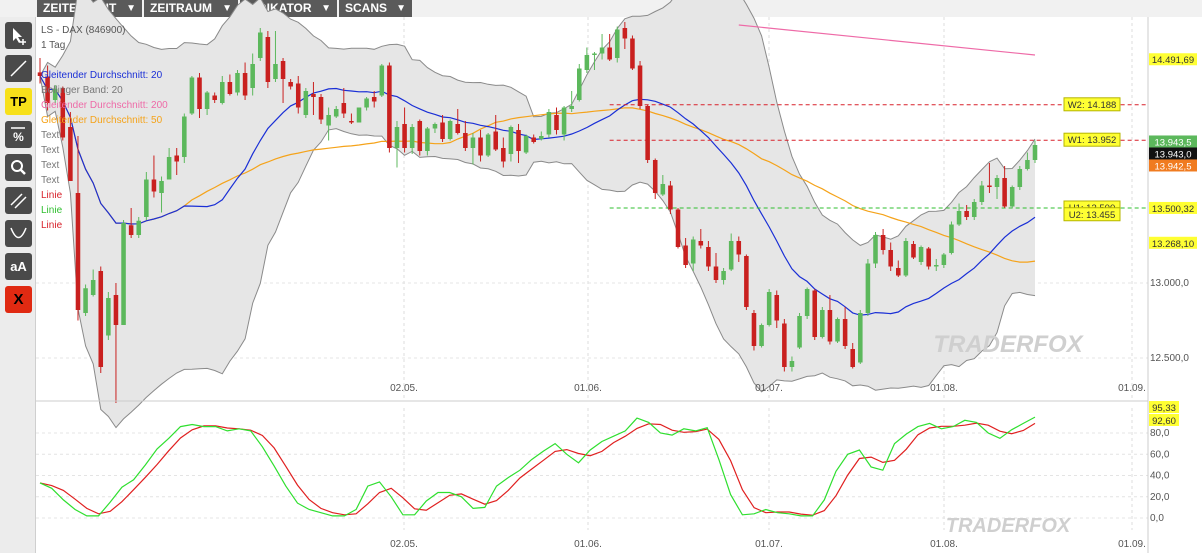 The width and height of the screenshot is (1202, 553). I want to click on drawing-toolbar: TP % aA X, so click(18, 285).